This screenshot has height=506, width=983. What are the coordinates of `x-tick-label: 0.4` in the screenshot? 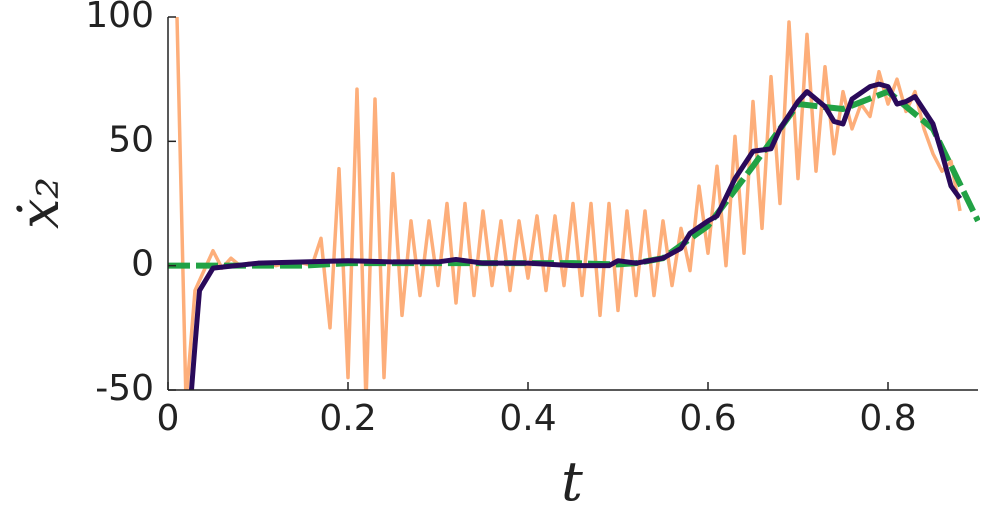 It's located at (527, 418).